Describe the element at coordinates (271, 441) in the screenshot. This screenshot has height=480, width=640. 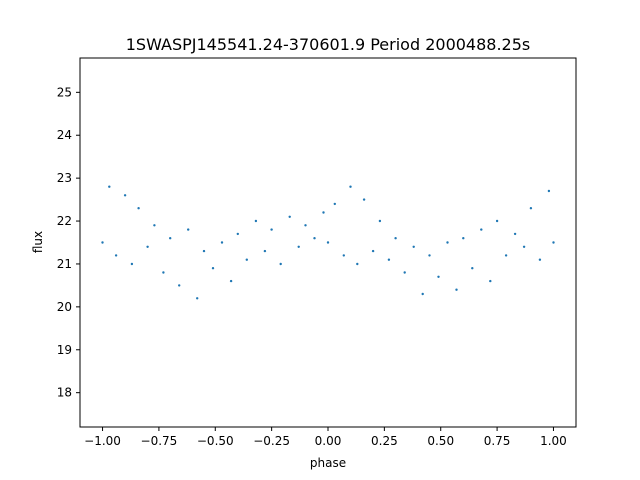
I see `x-tick-label: −0.25` at that location.